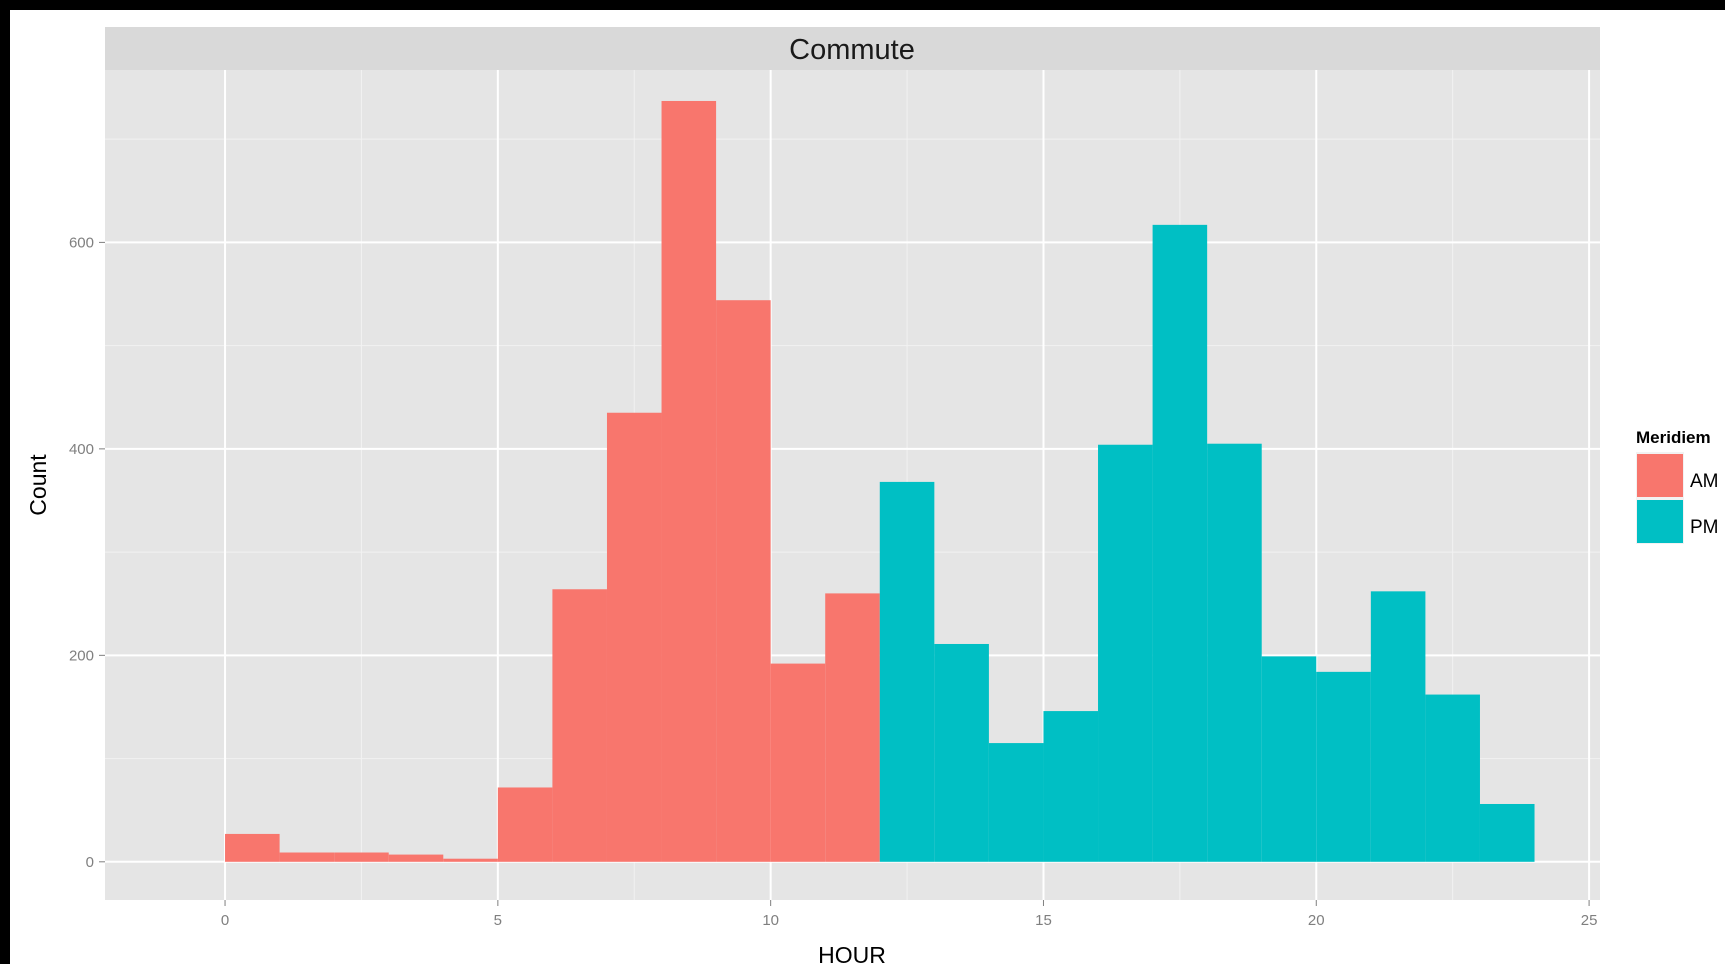 Image resolution: width=1725 pixels, height=964 pixels. What do you see at coordinates (1660, 521) in the screenshot?
I see `legend-key-pm` at bounding box center [1660, 521].